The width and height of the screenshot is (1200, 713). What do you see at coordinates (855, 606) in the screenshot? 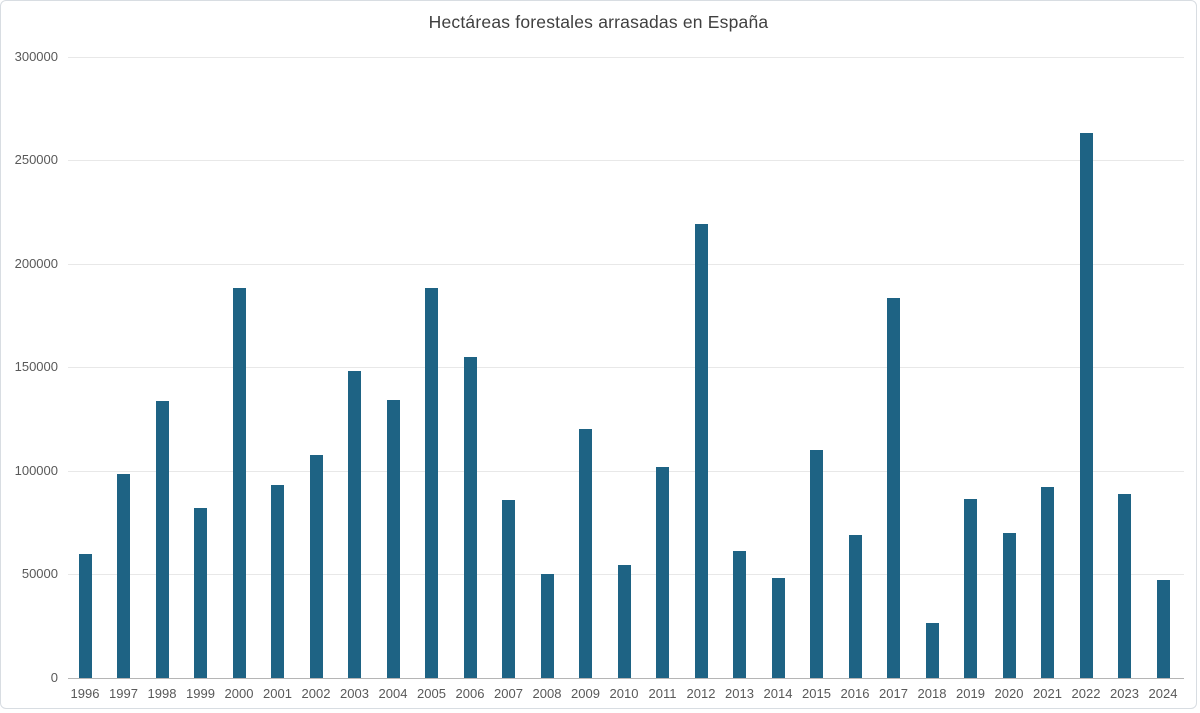
I see `bar-2016` at bounding box center [855, 606].